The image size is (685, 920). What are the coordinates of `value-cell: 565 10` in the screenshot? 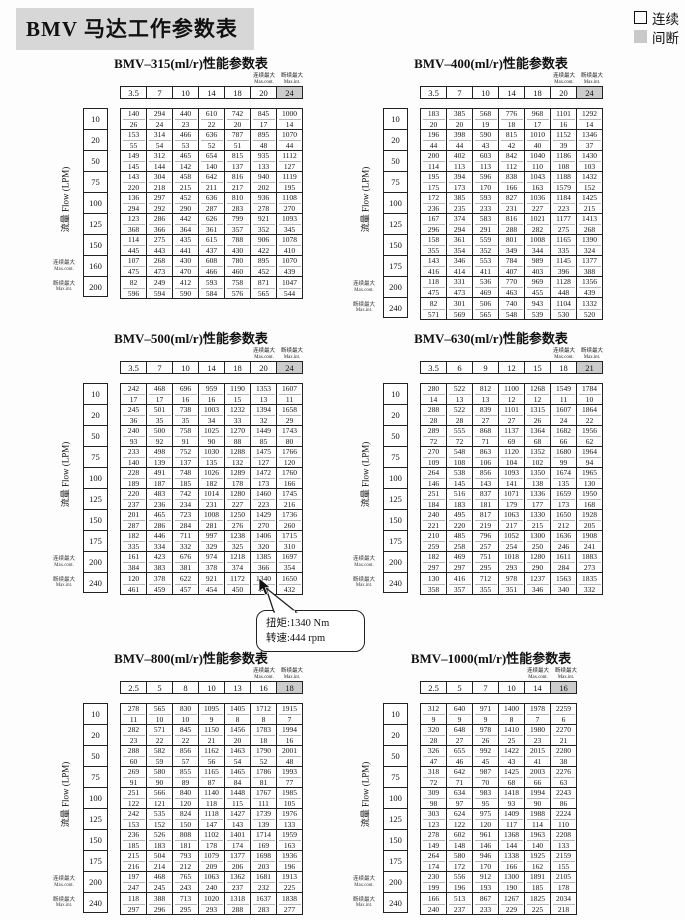 It's located at (160, 714).